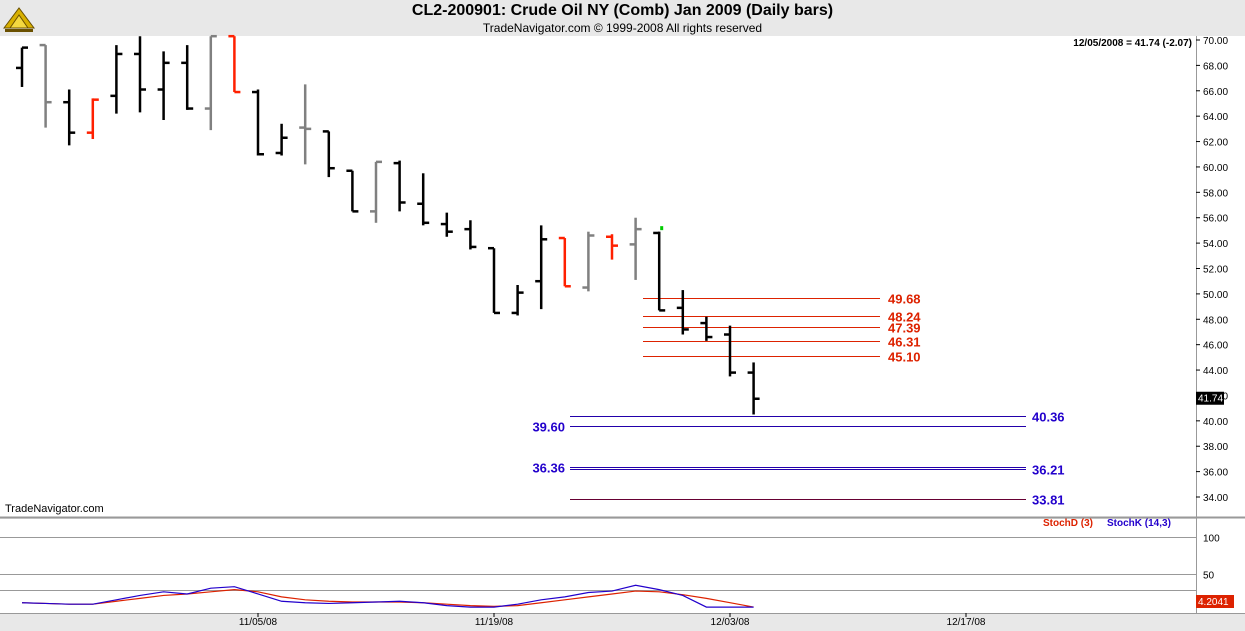 The height and width of the screenshot is (631, 1245). I want to click on red-level-label: 49.68, so click(904, 299).